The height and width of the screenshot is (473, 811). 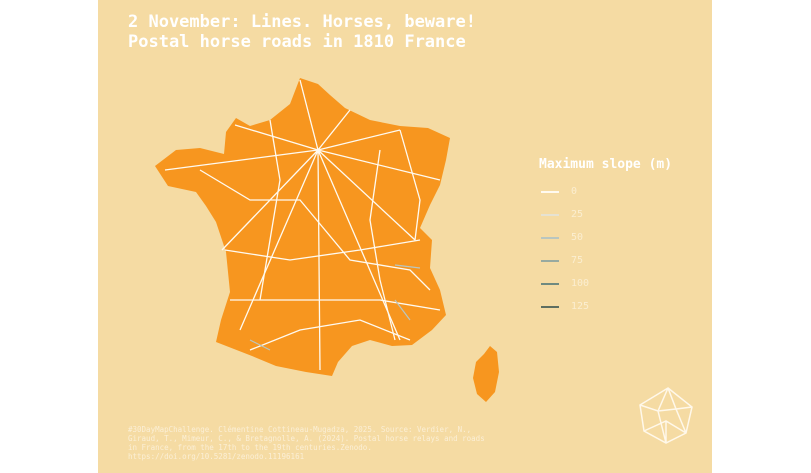 I want to click on legend-item: 50, so click(x=605, y=237).